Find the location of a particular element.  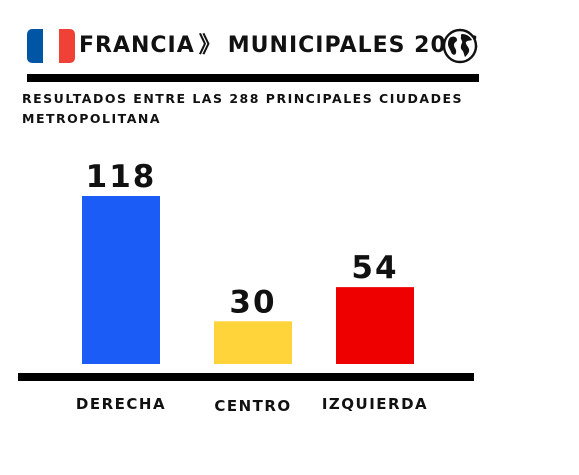

header-divider is located at coordinates (253, 78).